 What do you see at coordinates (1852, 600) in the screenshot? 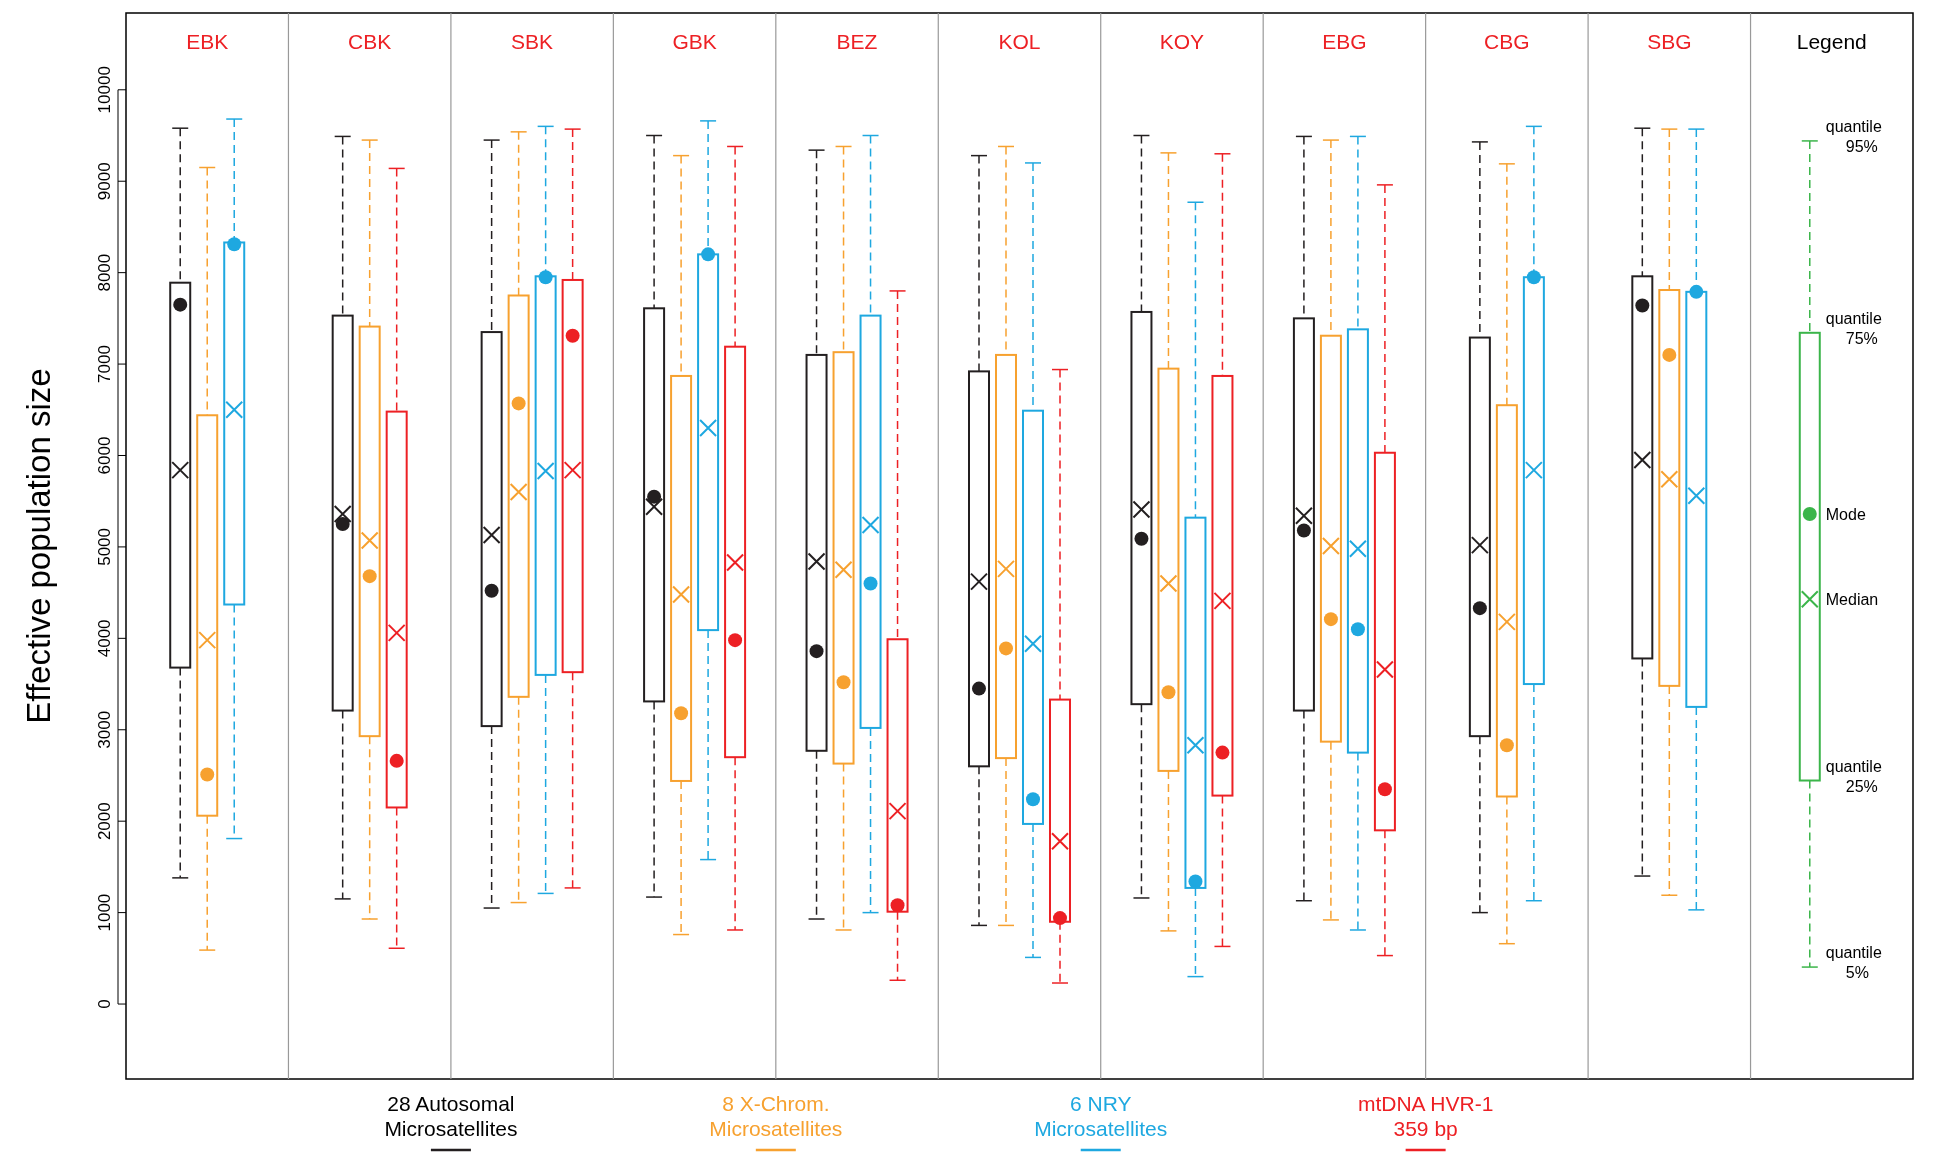
I see `text: Median` at bounding box center [1852, 600].